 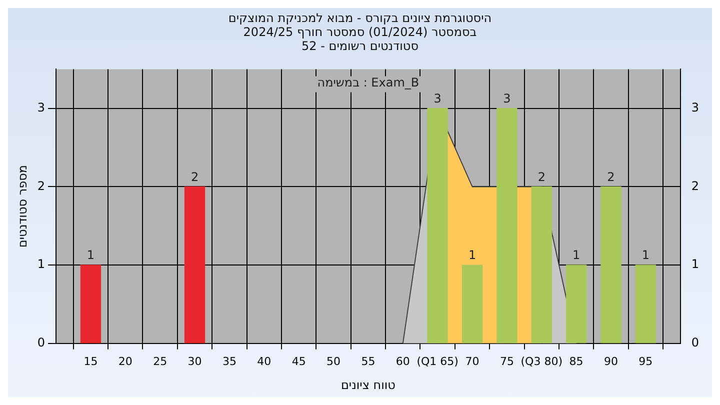 I want to click on x-tick-label: 60, so click(x=403, y=361).